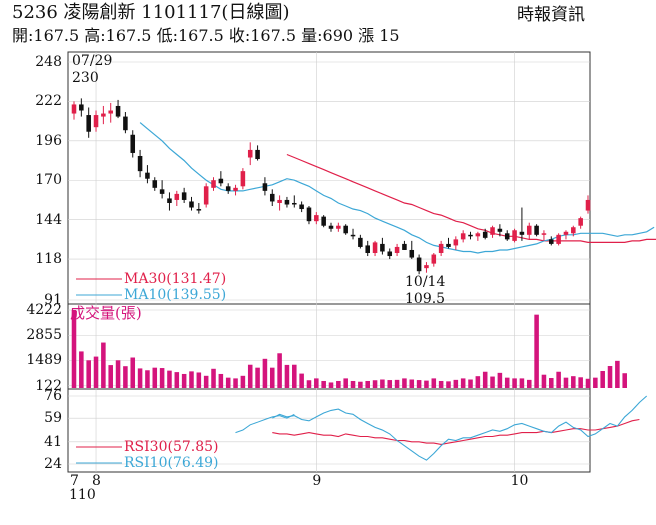 The width and height of the screenshot is (656, 525). What do you see at coordinates (471, 198) in the screenshot?
I see `ma30-line` at bounding box center [471, 198].